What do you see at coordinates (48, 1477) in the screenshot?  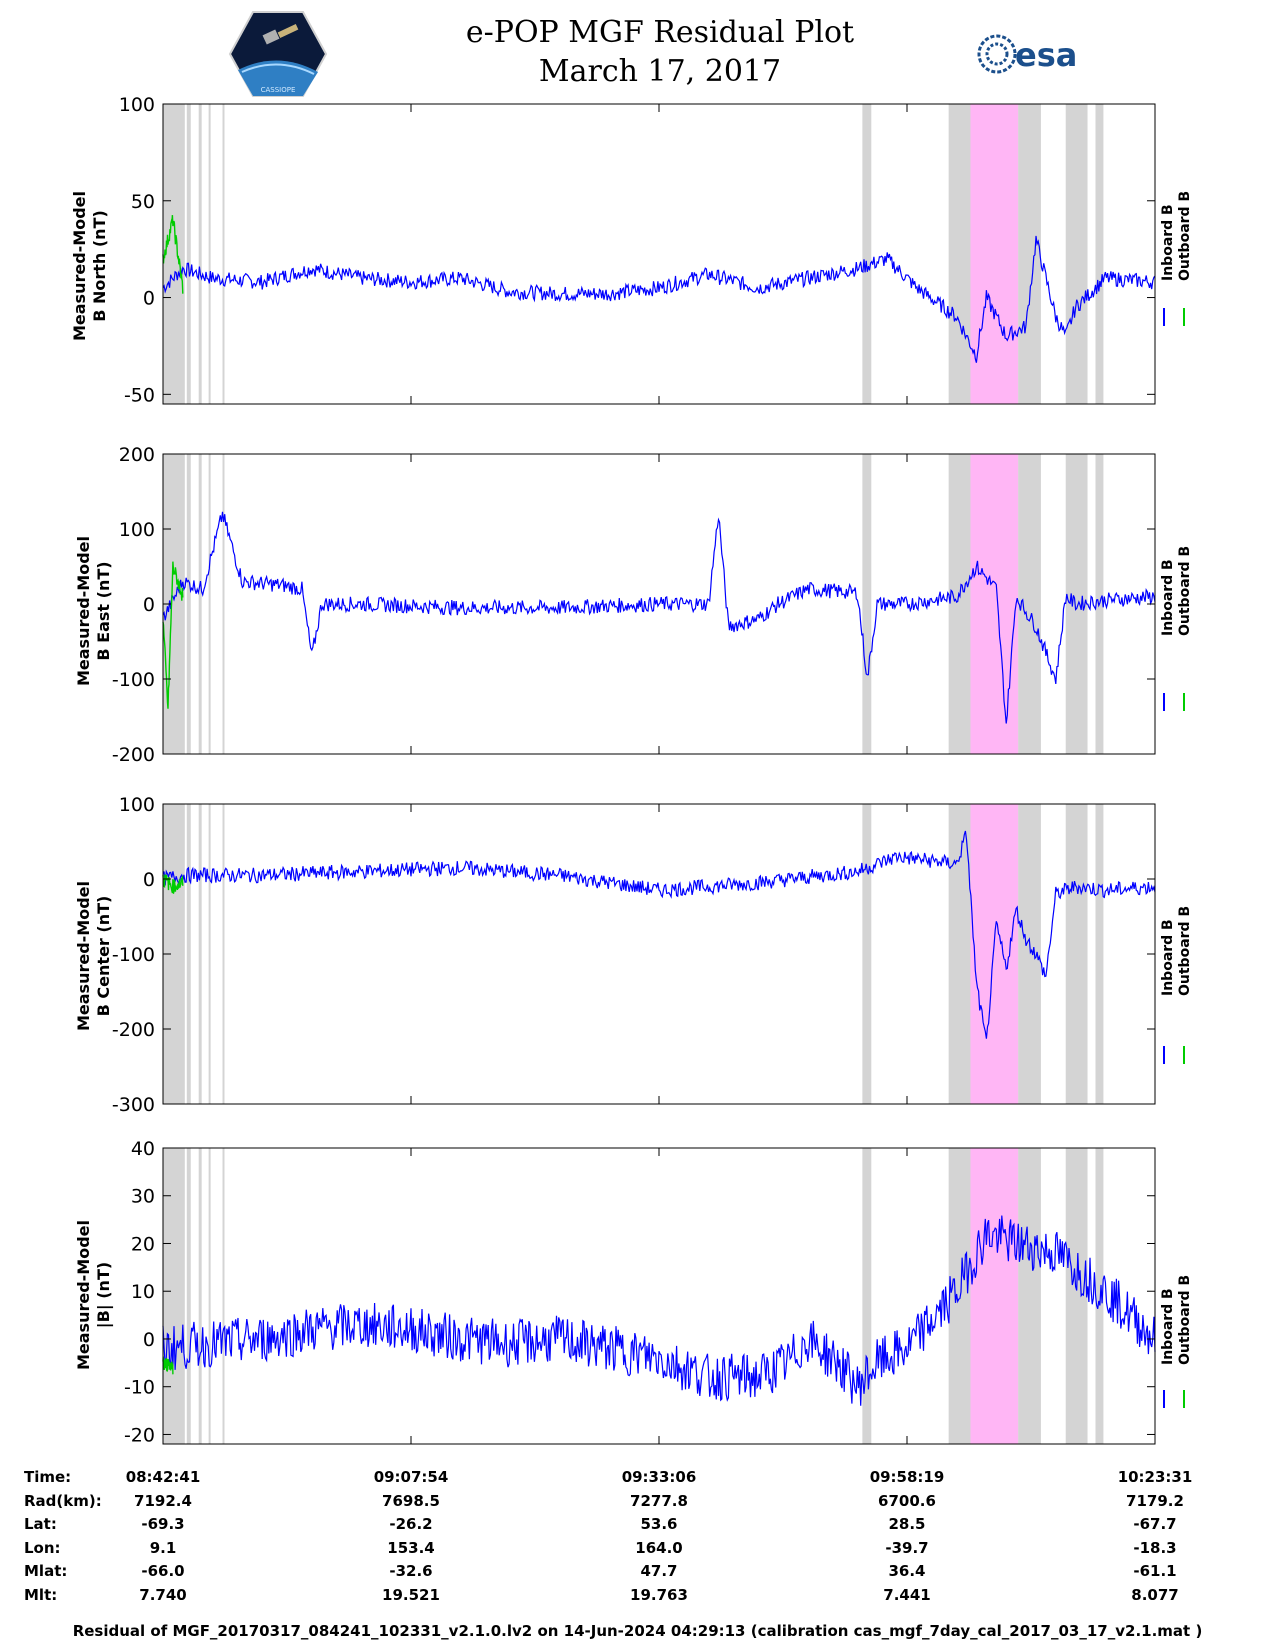 I see `info-row-label: Time:` at bounding box center [48, 1477].